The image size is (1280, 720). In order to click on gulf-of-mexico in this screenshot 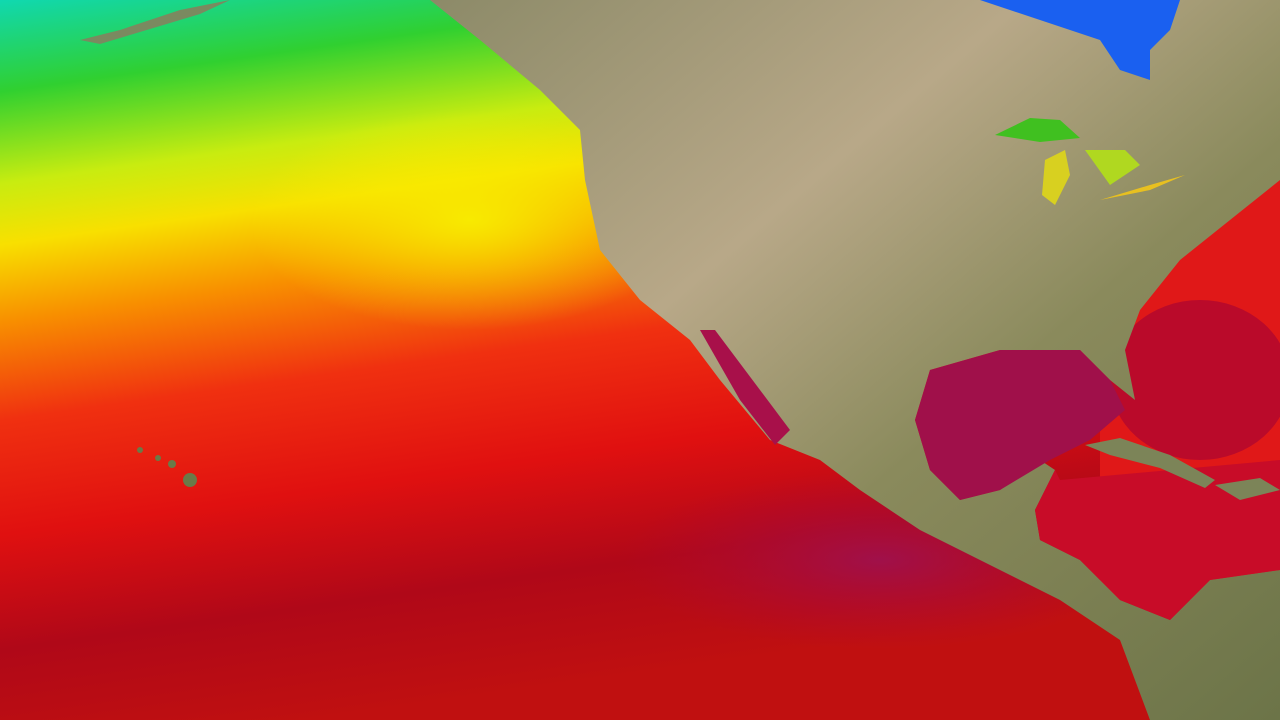, I will do `click(1020, 425)`.